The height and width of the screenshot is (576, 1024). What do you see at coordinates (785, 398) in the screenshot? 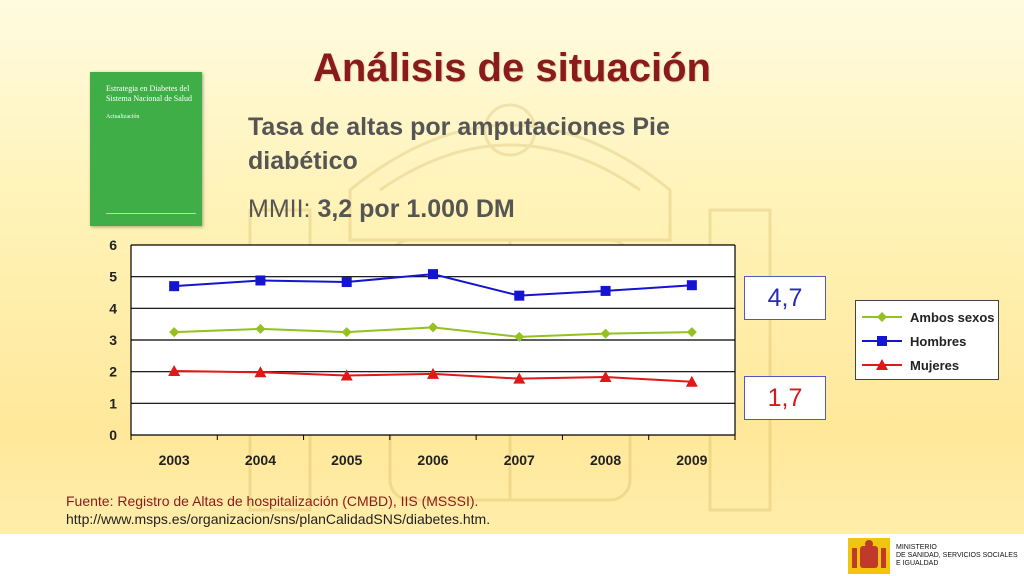
I see `mujeres-callout: 1,7` at bounding box center [785, 398].